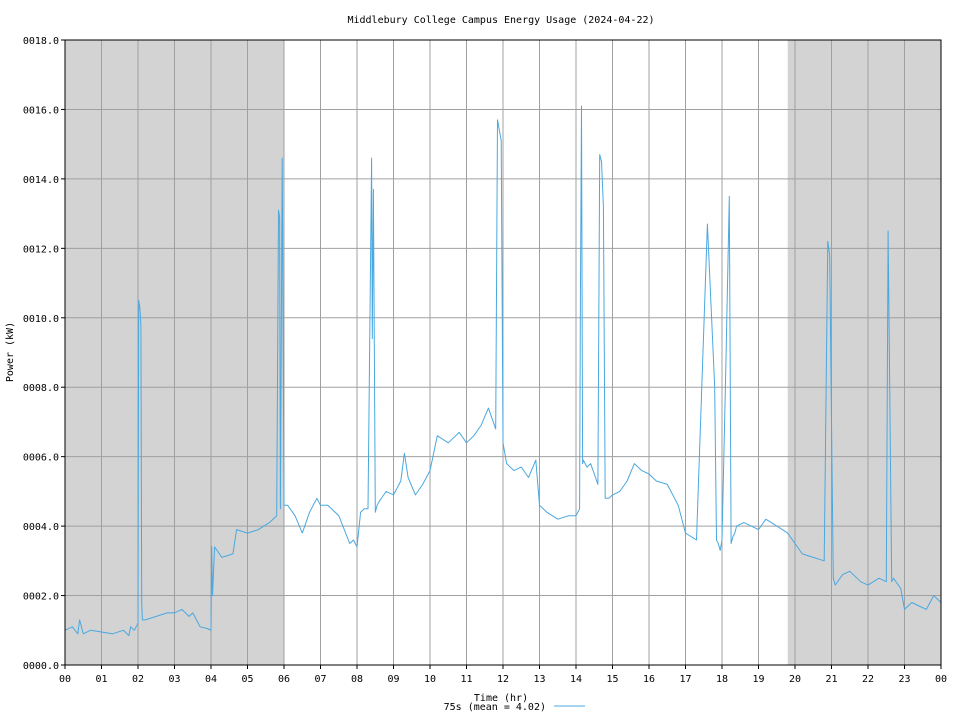 This screenshot has height=720, width=960. What do you see at coordinates (41, 41) in the screenshot?
I see `y-tick-label: 0018.0` at bounding box center [41, 41].